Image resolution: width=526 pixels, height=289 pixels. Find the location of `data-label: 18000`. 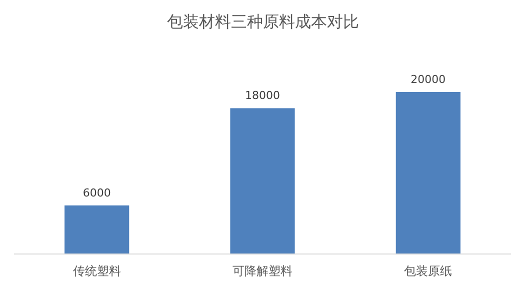

data-label: 18000 is located at coordinates (262, 95).